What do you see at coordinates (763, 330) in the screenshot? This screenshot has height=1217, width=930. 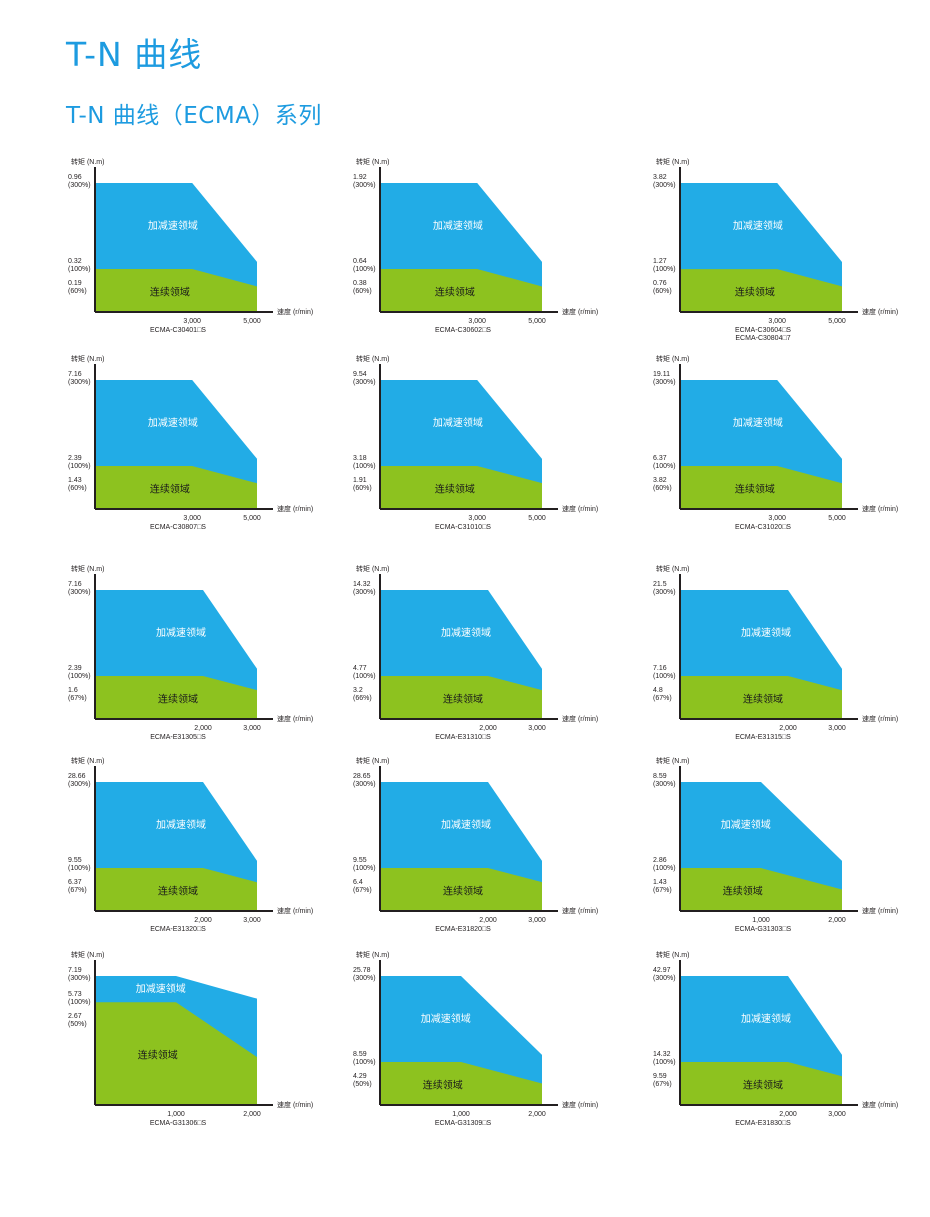 I see `model-label: ECMA-C30604□S` at bounding box center [763, 330].